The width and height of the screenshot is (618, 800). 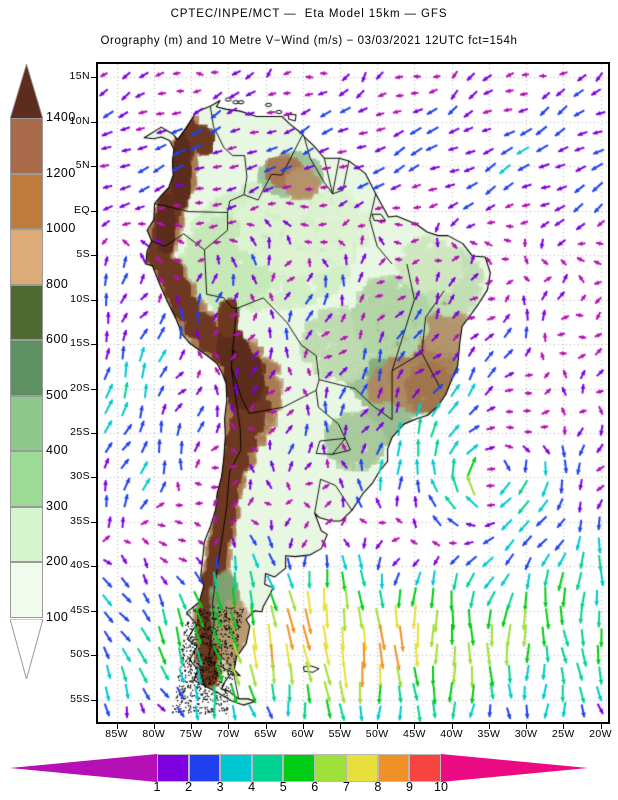 I want to click on orography-tick-300: 300, so click(x=57, y=505).